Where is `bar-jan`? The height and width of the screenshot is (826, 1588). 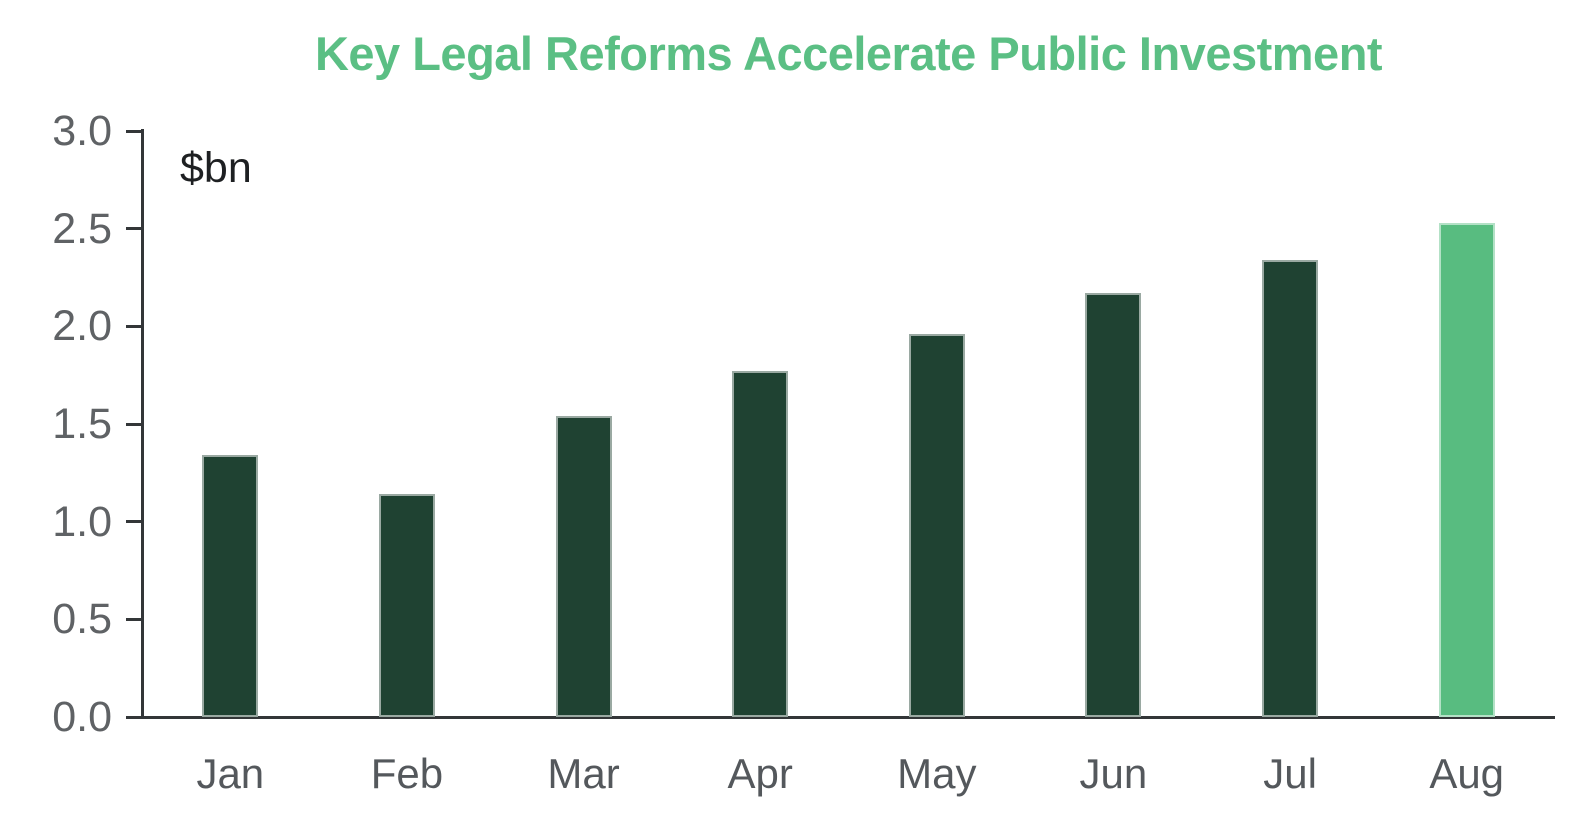 bar-jan is located at coordinates (230, 586).